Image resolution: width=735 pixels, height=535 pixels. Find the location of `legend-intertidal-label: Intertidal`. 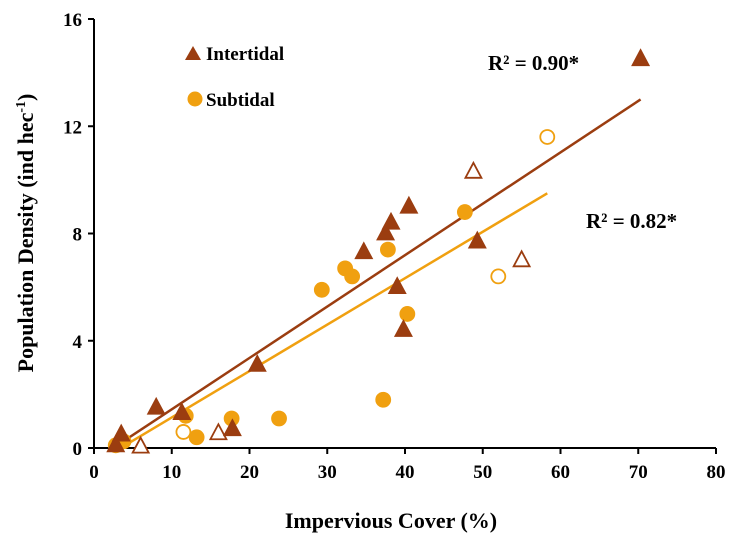

legend-intertidal-label: Intertidal is located at coordinates (245, 54).